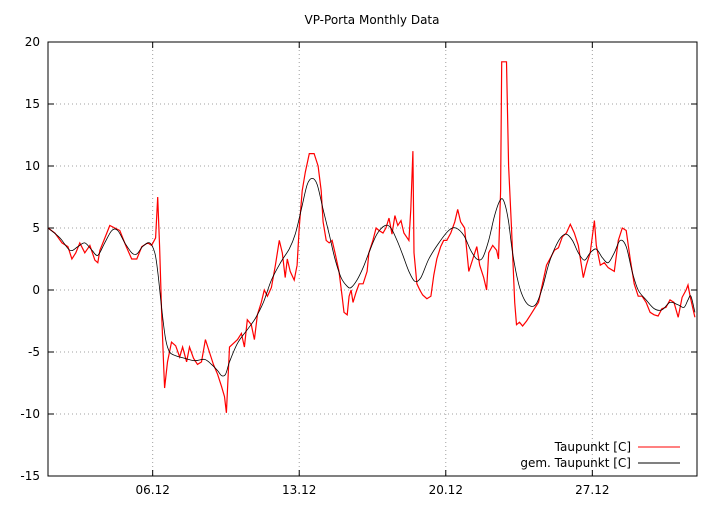  What do you see at coordinates (299, 490) in the screenshot?
I see `x-tick-label: 13.12` at bounding box center [299, 490].